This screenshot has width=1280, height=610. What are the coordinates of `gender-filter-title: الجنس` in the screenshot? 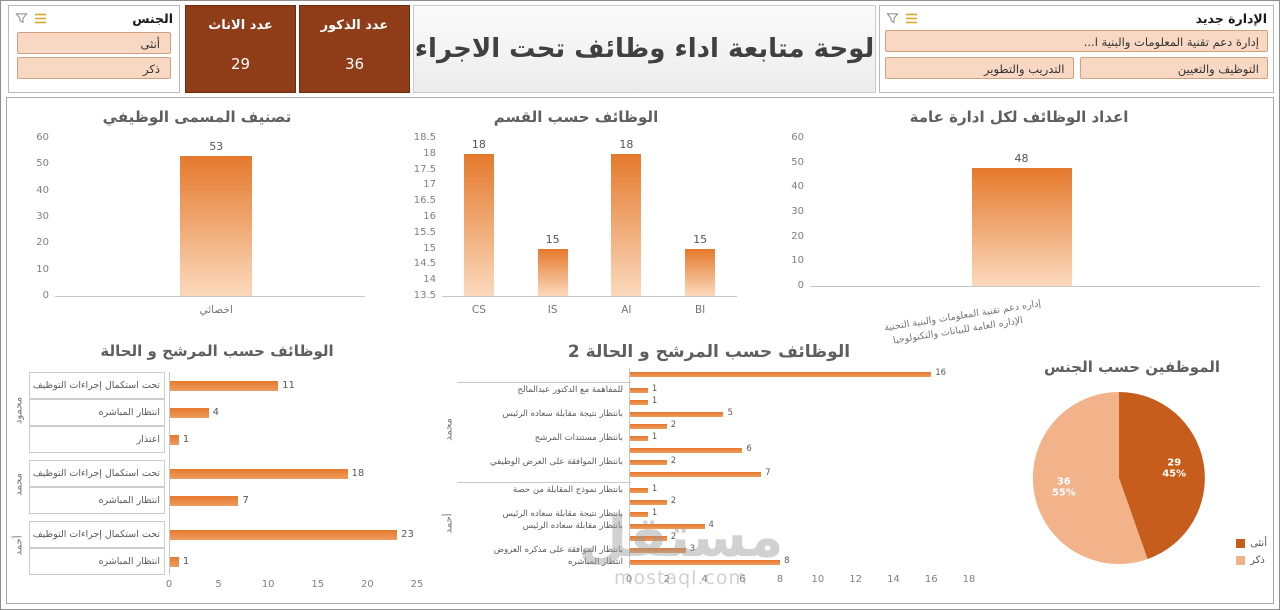 It's located at (152, 18).